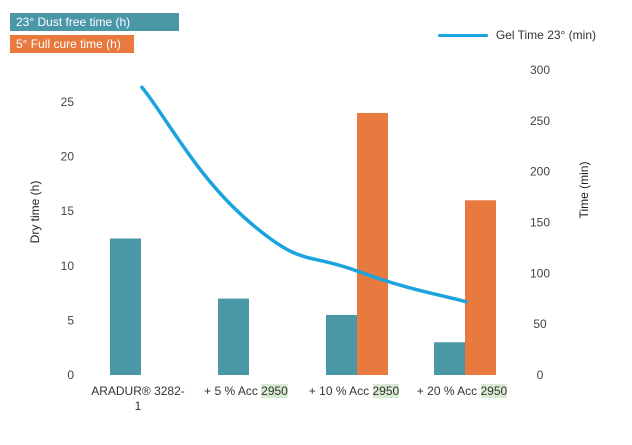 Image resolution: width=632 pixels, height=445 pixels. What do you see at coordinates (540, 375) in the screenshot?
I see `right-tick-label: 0` at bounding box center [540, 375].